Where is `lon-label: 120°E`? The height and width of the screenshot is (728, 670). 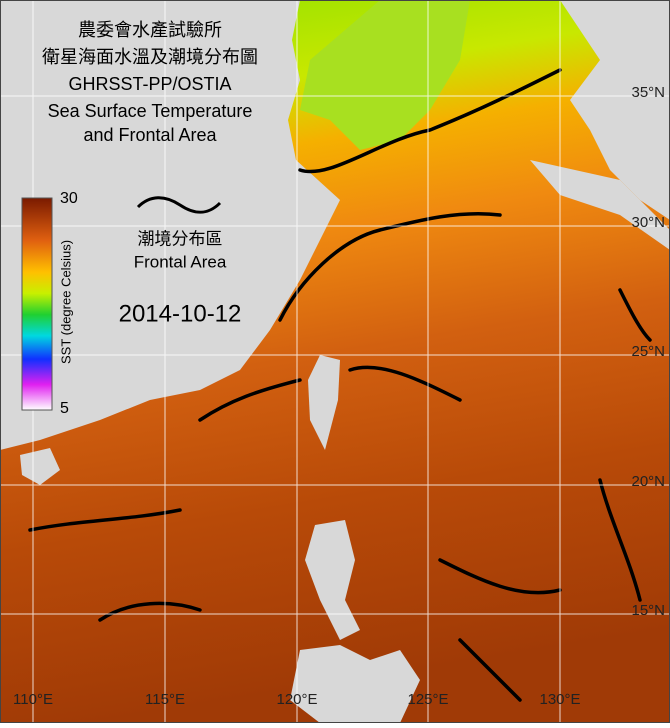
lon-label: 120°E is located at coordinates (296, 699).